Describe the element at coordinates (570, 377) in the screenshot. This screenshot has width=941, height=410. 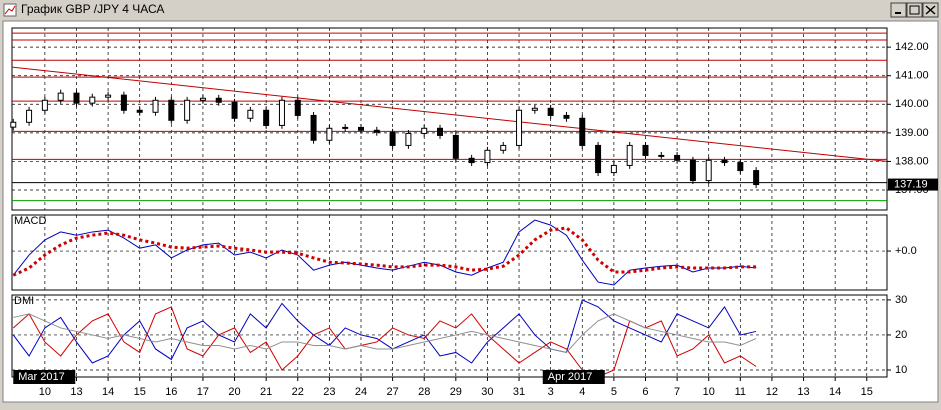
I see `month-label: Apr 2017` at that location.